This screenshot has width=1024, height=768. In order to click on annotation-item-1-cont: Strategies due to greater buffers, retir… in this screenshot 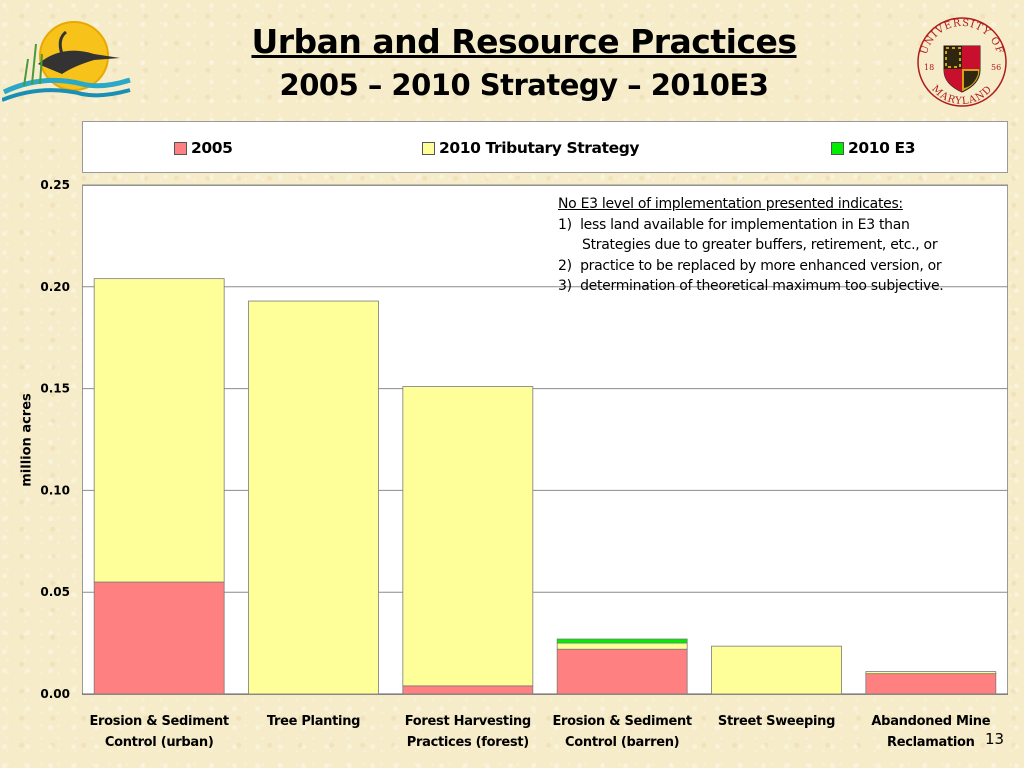, I will do `click(778, 245)`.